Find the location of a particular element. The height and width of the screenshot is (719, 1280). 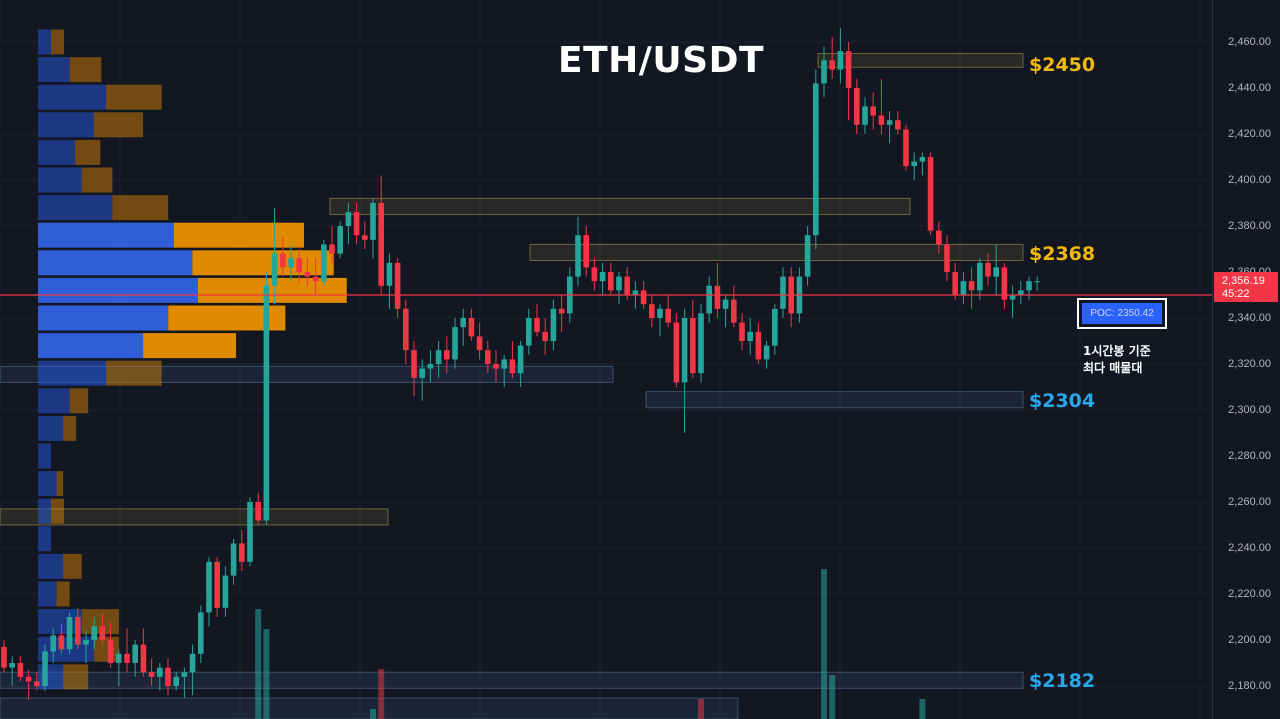

y-tick-label: 2,320.00 is located at coordinates (1249, 364).